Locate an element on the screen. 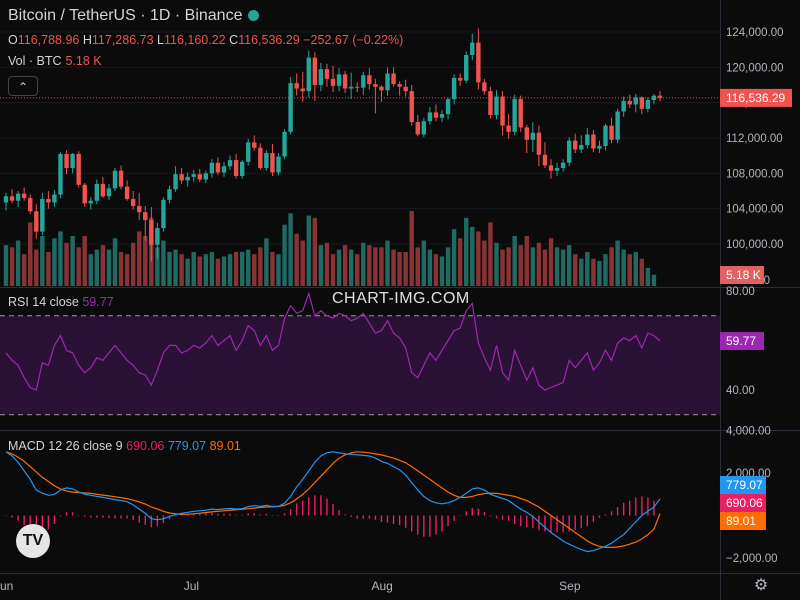  open-label: O is located at coordinates (13, 40).